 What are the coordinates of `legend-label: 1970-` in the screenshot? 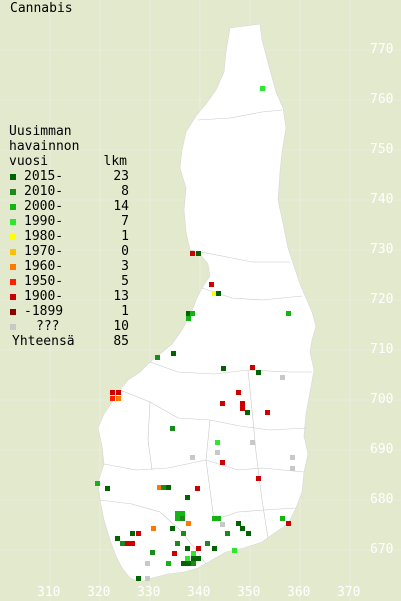 It's located at (44, 251).